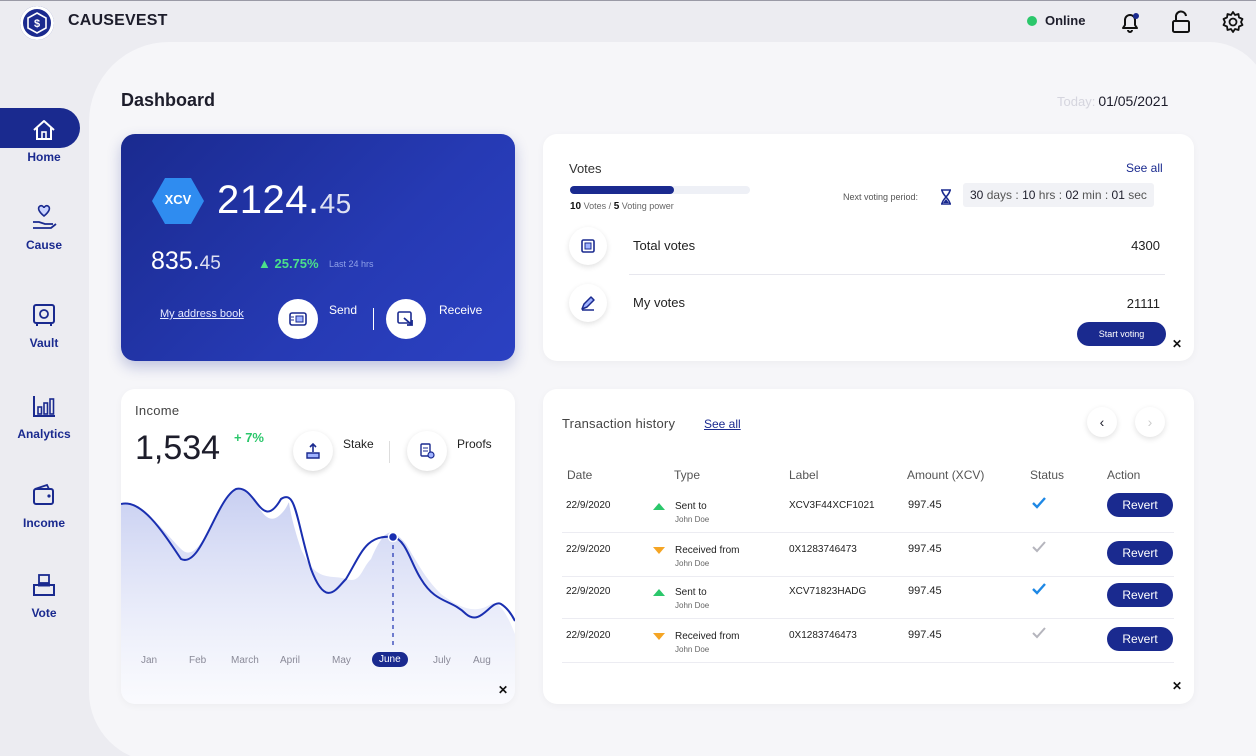  I want to click on june-marker-point, so click(393, 537).